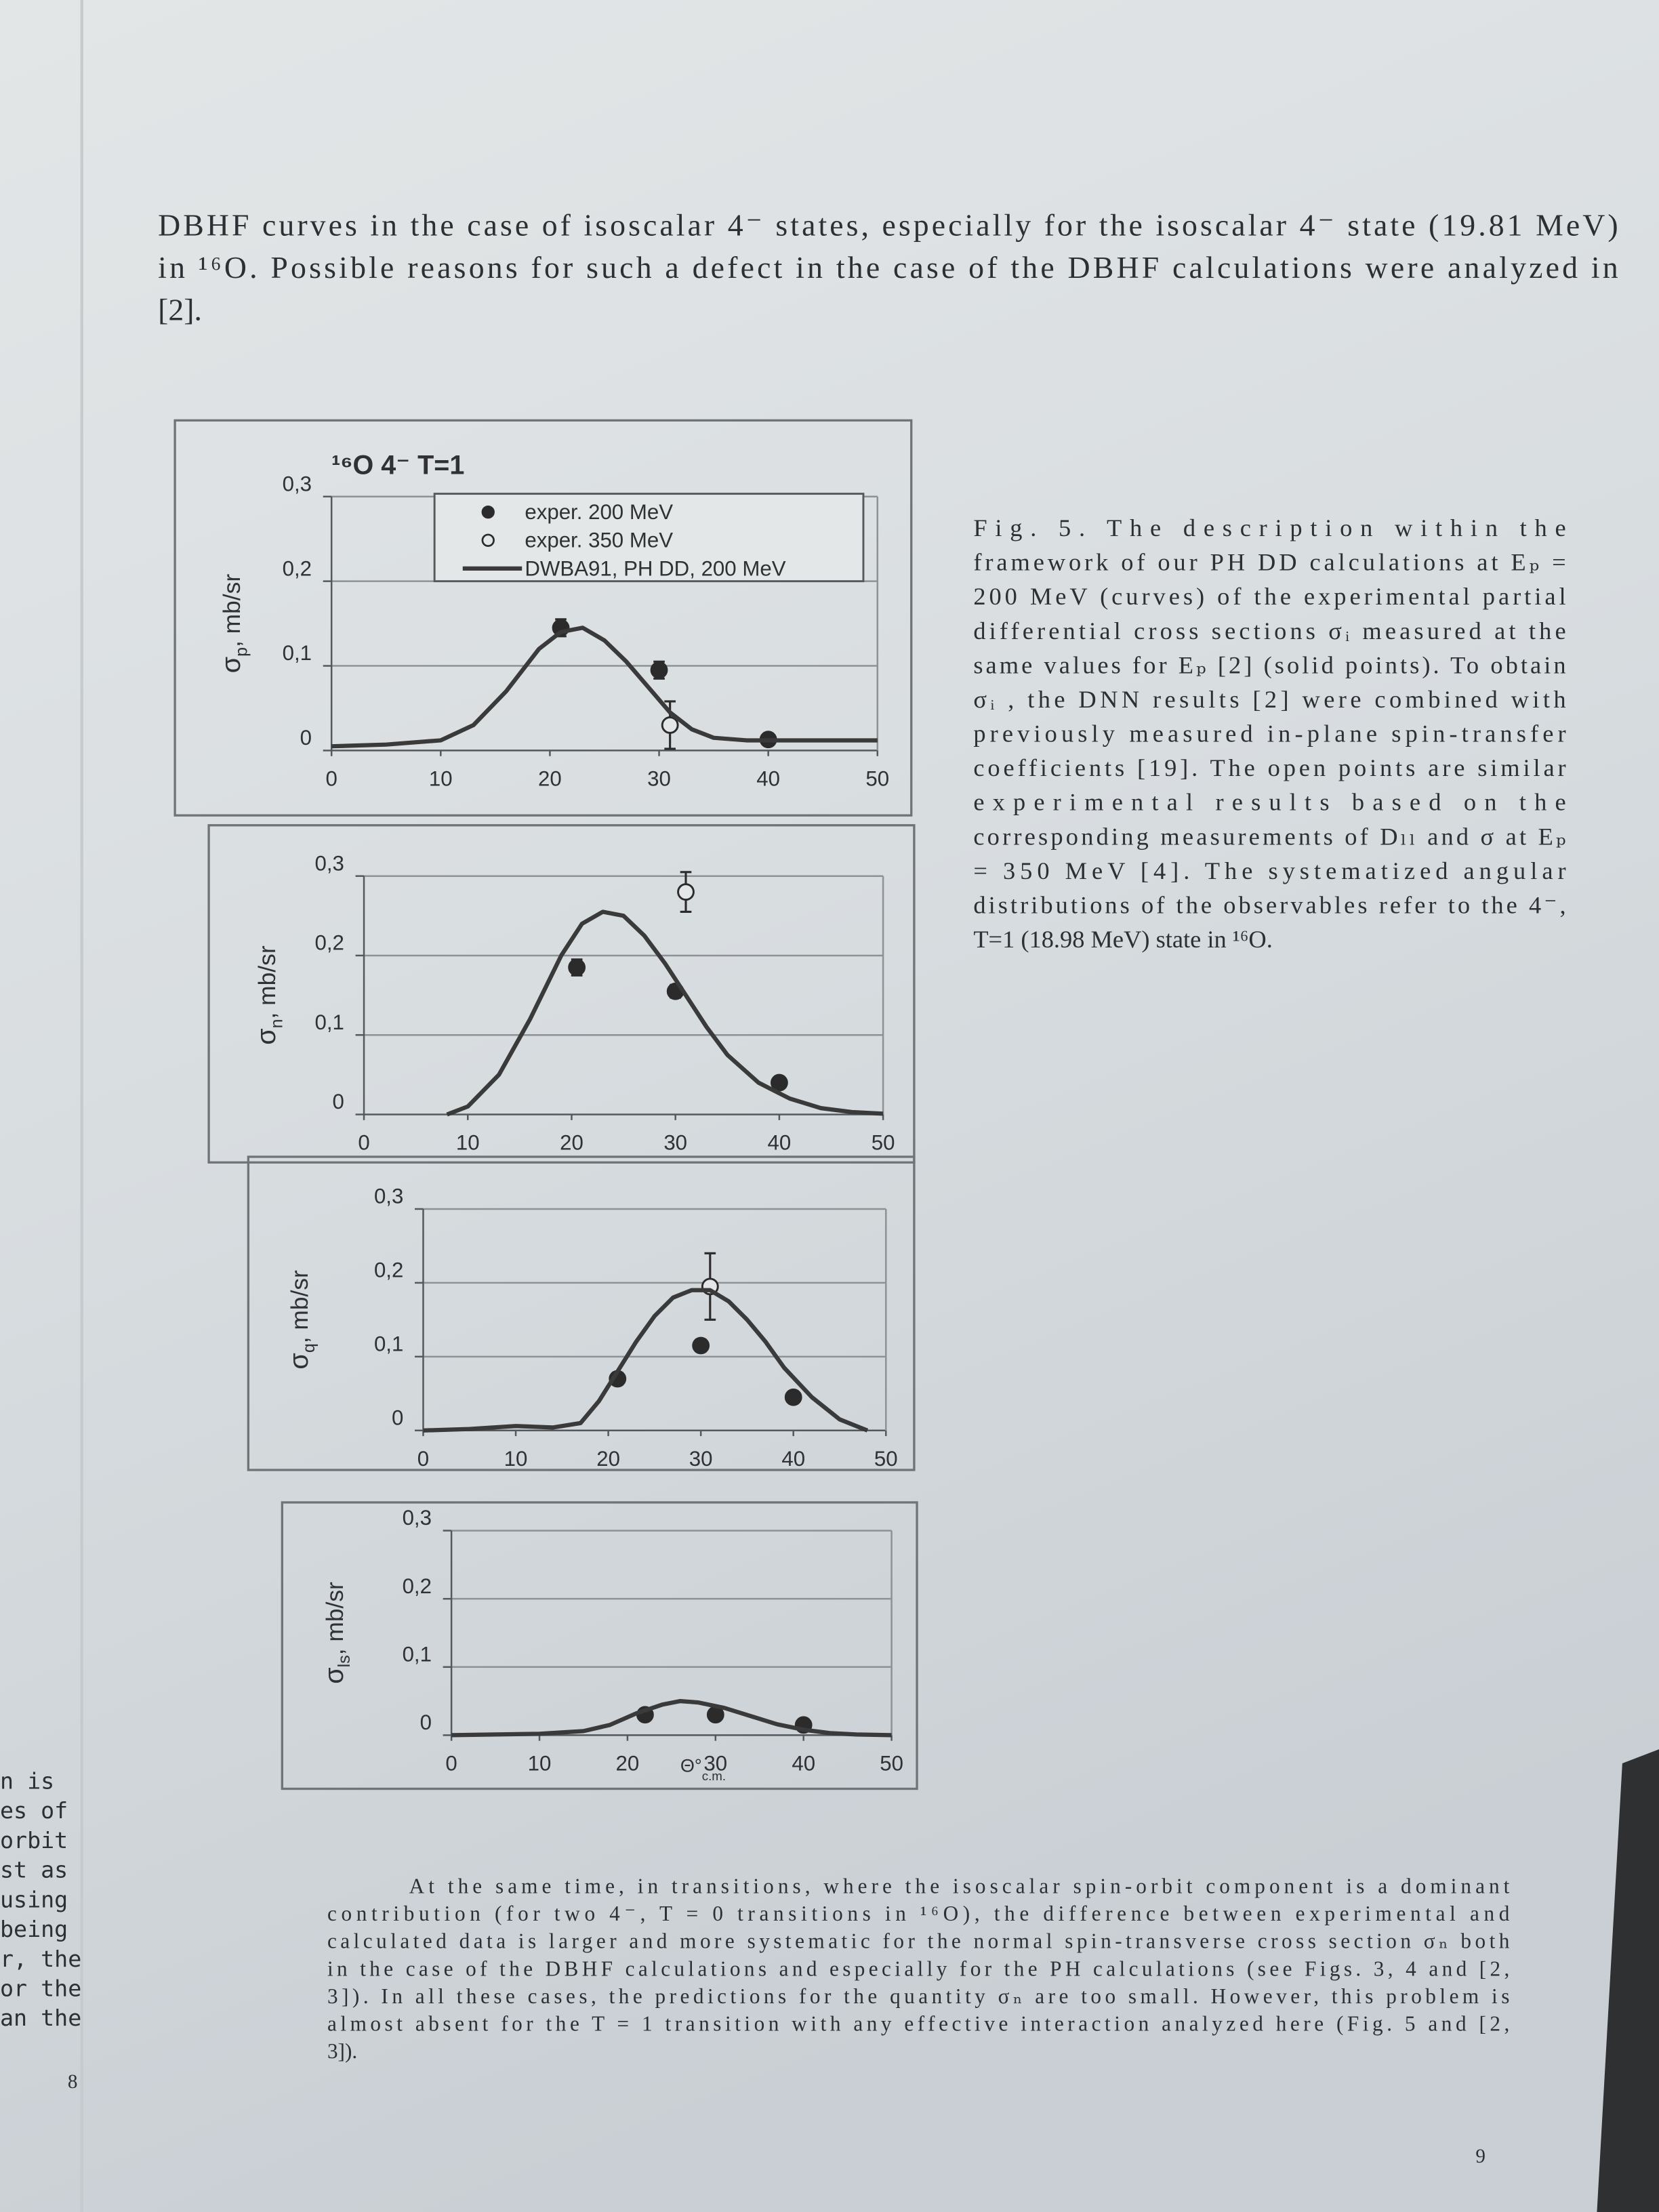 The width and height of the screenshot is (1659, 2212). What do you see at coordinates (398, 465) in the screenshot?
I see `chart-title: ¹⁶O 4⁻ T=1` at bounding box center [398, 465].